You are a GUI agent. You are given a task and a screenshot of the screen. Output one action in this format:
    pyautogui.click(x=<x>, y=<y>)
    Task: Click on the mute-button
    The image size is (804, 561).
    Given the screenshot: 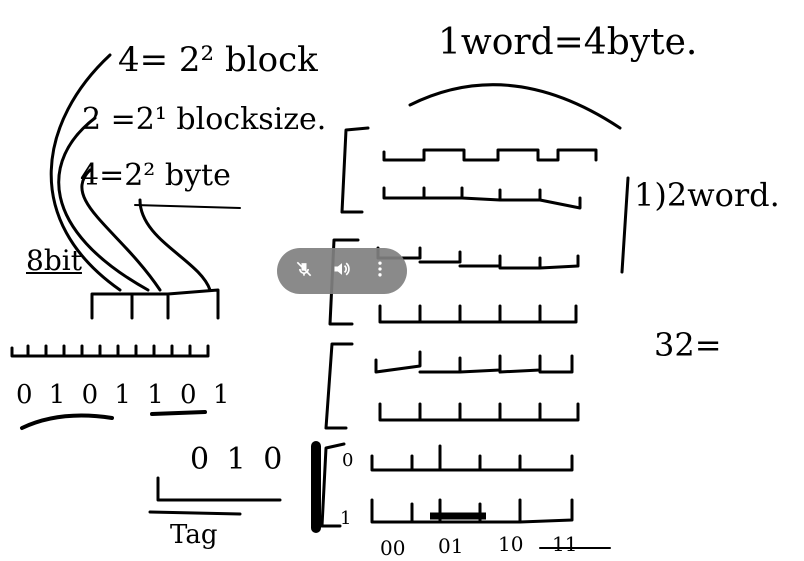 What is the action you would take?
    pyautogui.click(x=304, y=271)
    